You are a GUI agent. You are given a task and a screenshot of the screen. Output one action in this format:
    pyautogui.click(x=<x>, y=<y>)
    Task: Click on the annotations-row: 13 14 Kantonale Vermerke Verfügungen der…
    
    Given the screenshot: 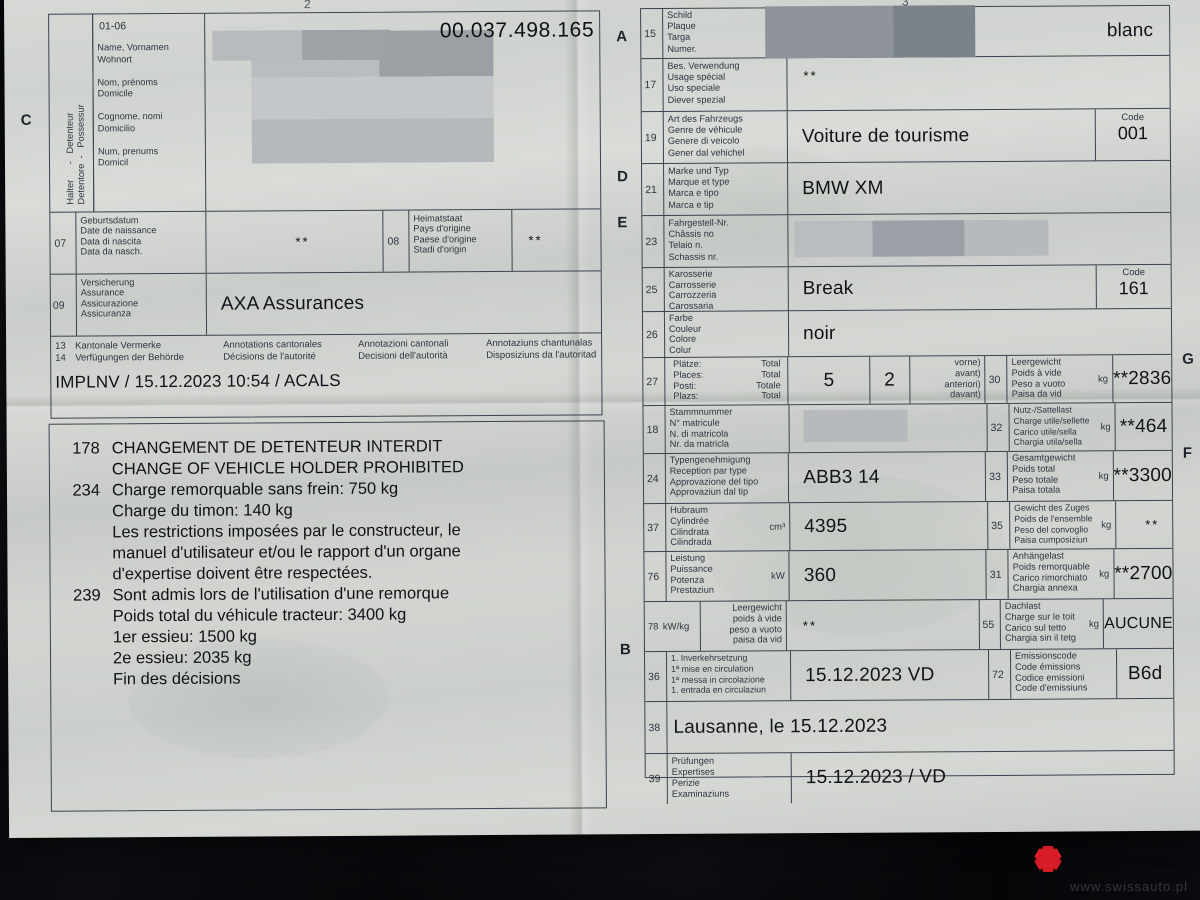 What is the action you would take?
    pyautogui.click(x=326, y=375)
    